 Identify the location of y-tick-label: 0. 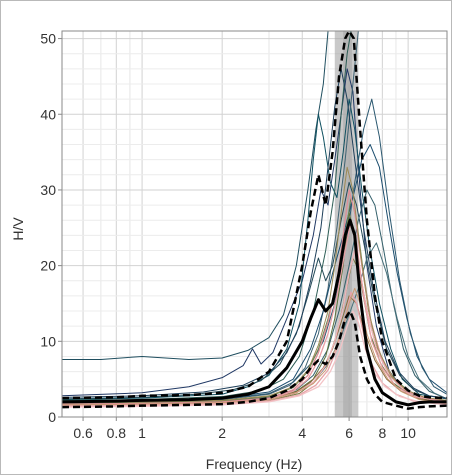
(52, 417).